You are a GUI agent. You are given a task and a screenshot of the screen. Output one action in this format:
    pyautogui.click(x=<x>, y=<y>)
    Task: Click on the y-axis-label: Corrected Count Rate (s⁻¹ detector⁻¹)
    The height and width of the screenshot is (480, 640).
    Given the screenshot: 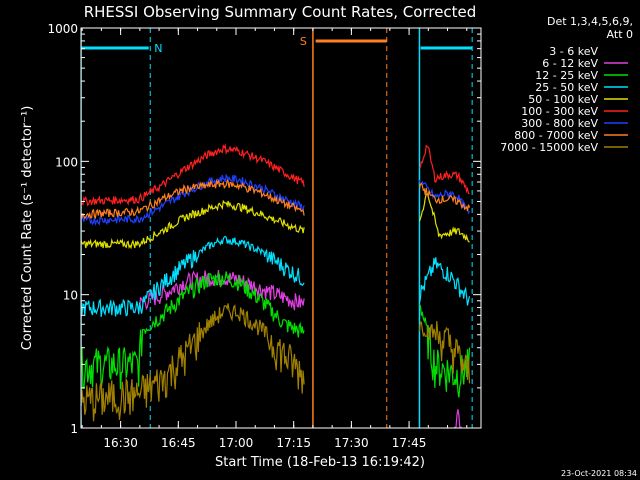 What is the action you would take?
    pyautogui.click(x=27, y=228)
    